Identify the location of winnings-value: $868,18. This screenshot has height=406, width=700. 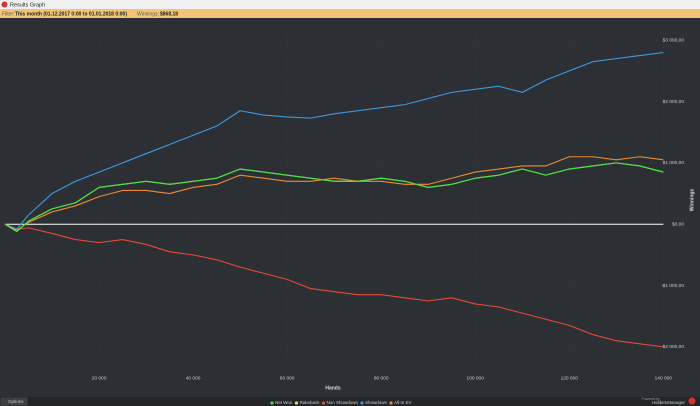
(169, 14).